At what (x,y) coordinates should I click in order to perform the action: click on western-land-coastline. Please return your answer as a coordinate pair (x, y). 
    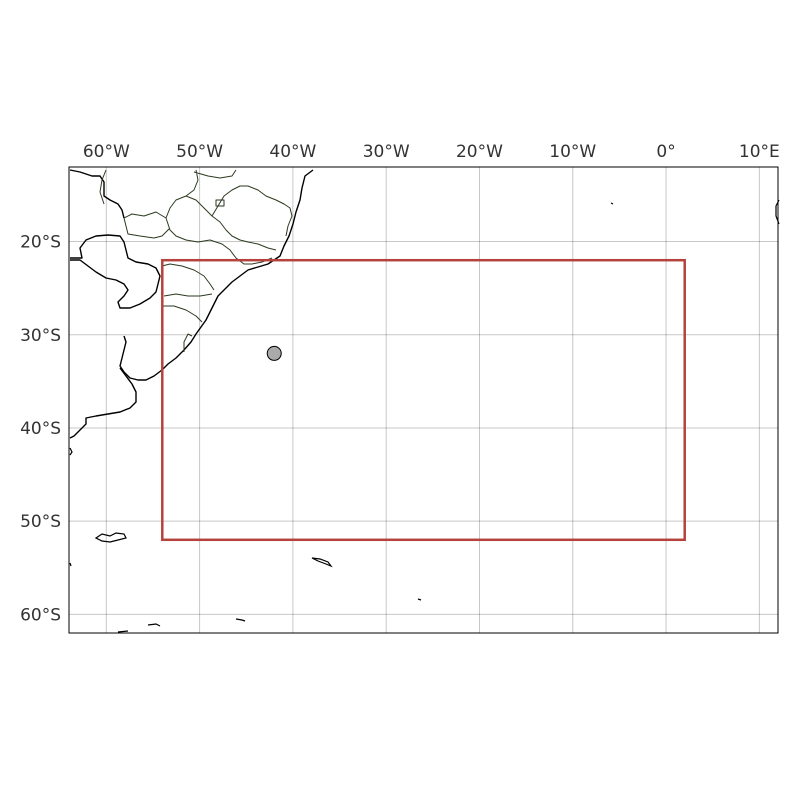
    Looking at the image, I should click on (115, 271).